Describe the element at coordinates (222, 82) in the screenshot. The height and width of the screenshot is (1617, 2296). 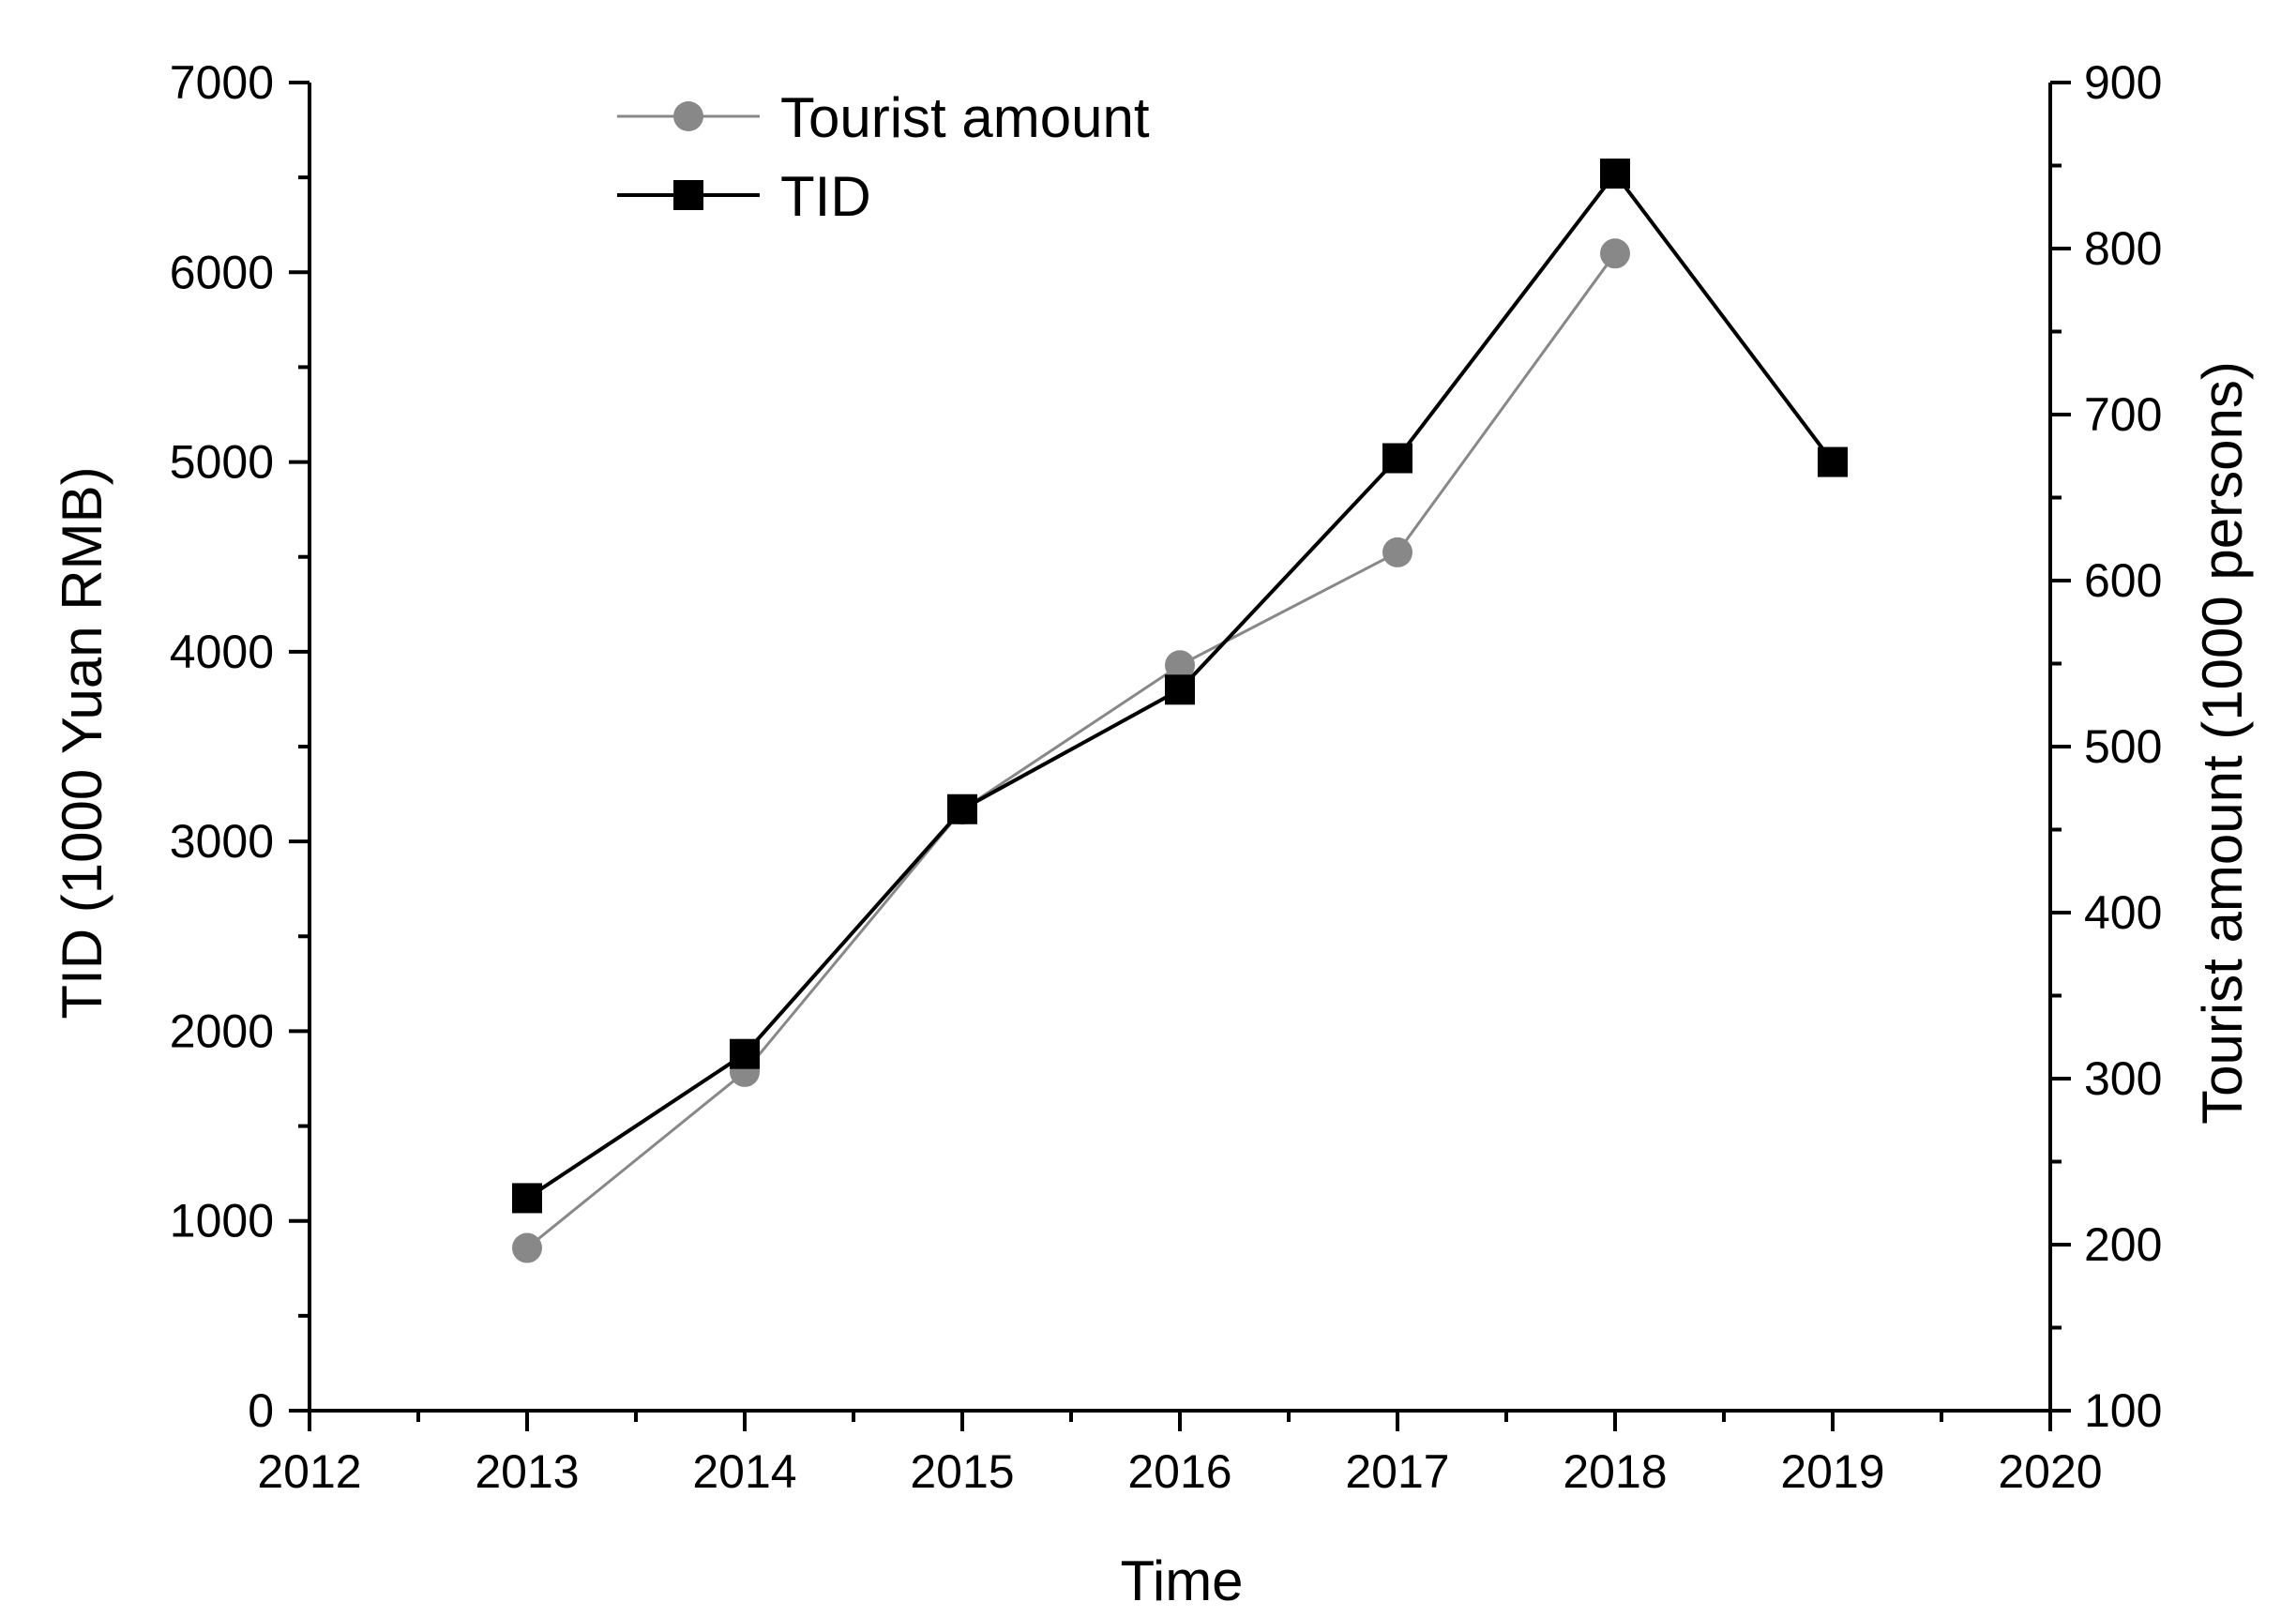
I see `left-y-tick-label: 7000` at that location.